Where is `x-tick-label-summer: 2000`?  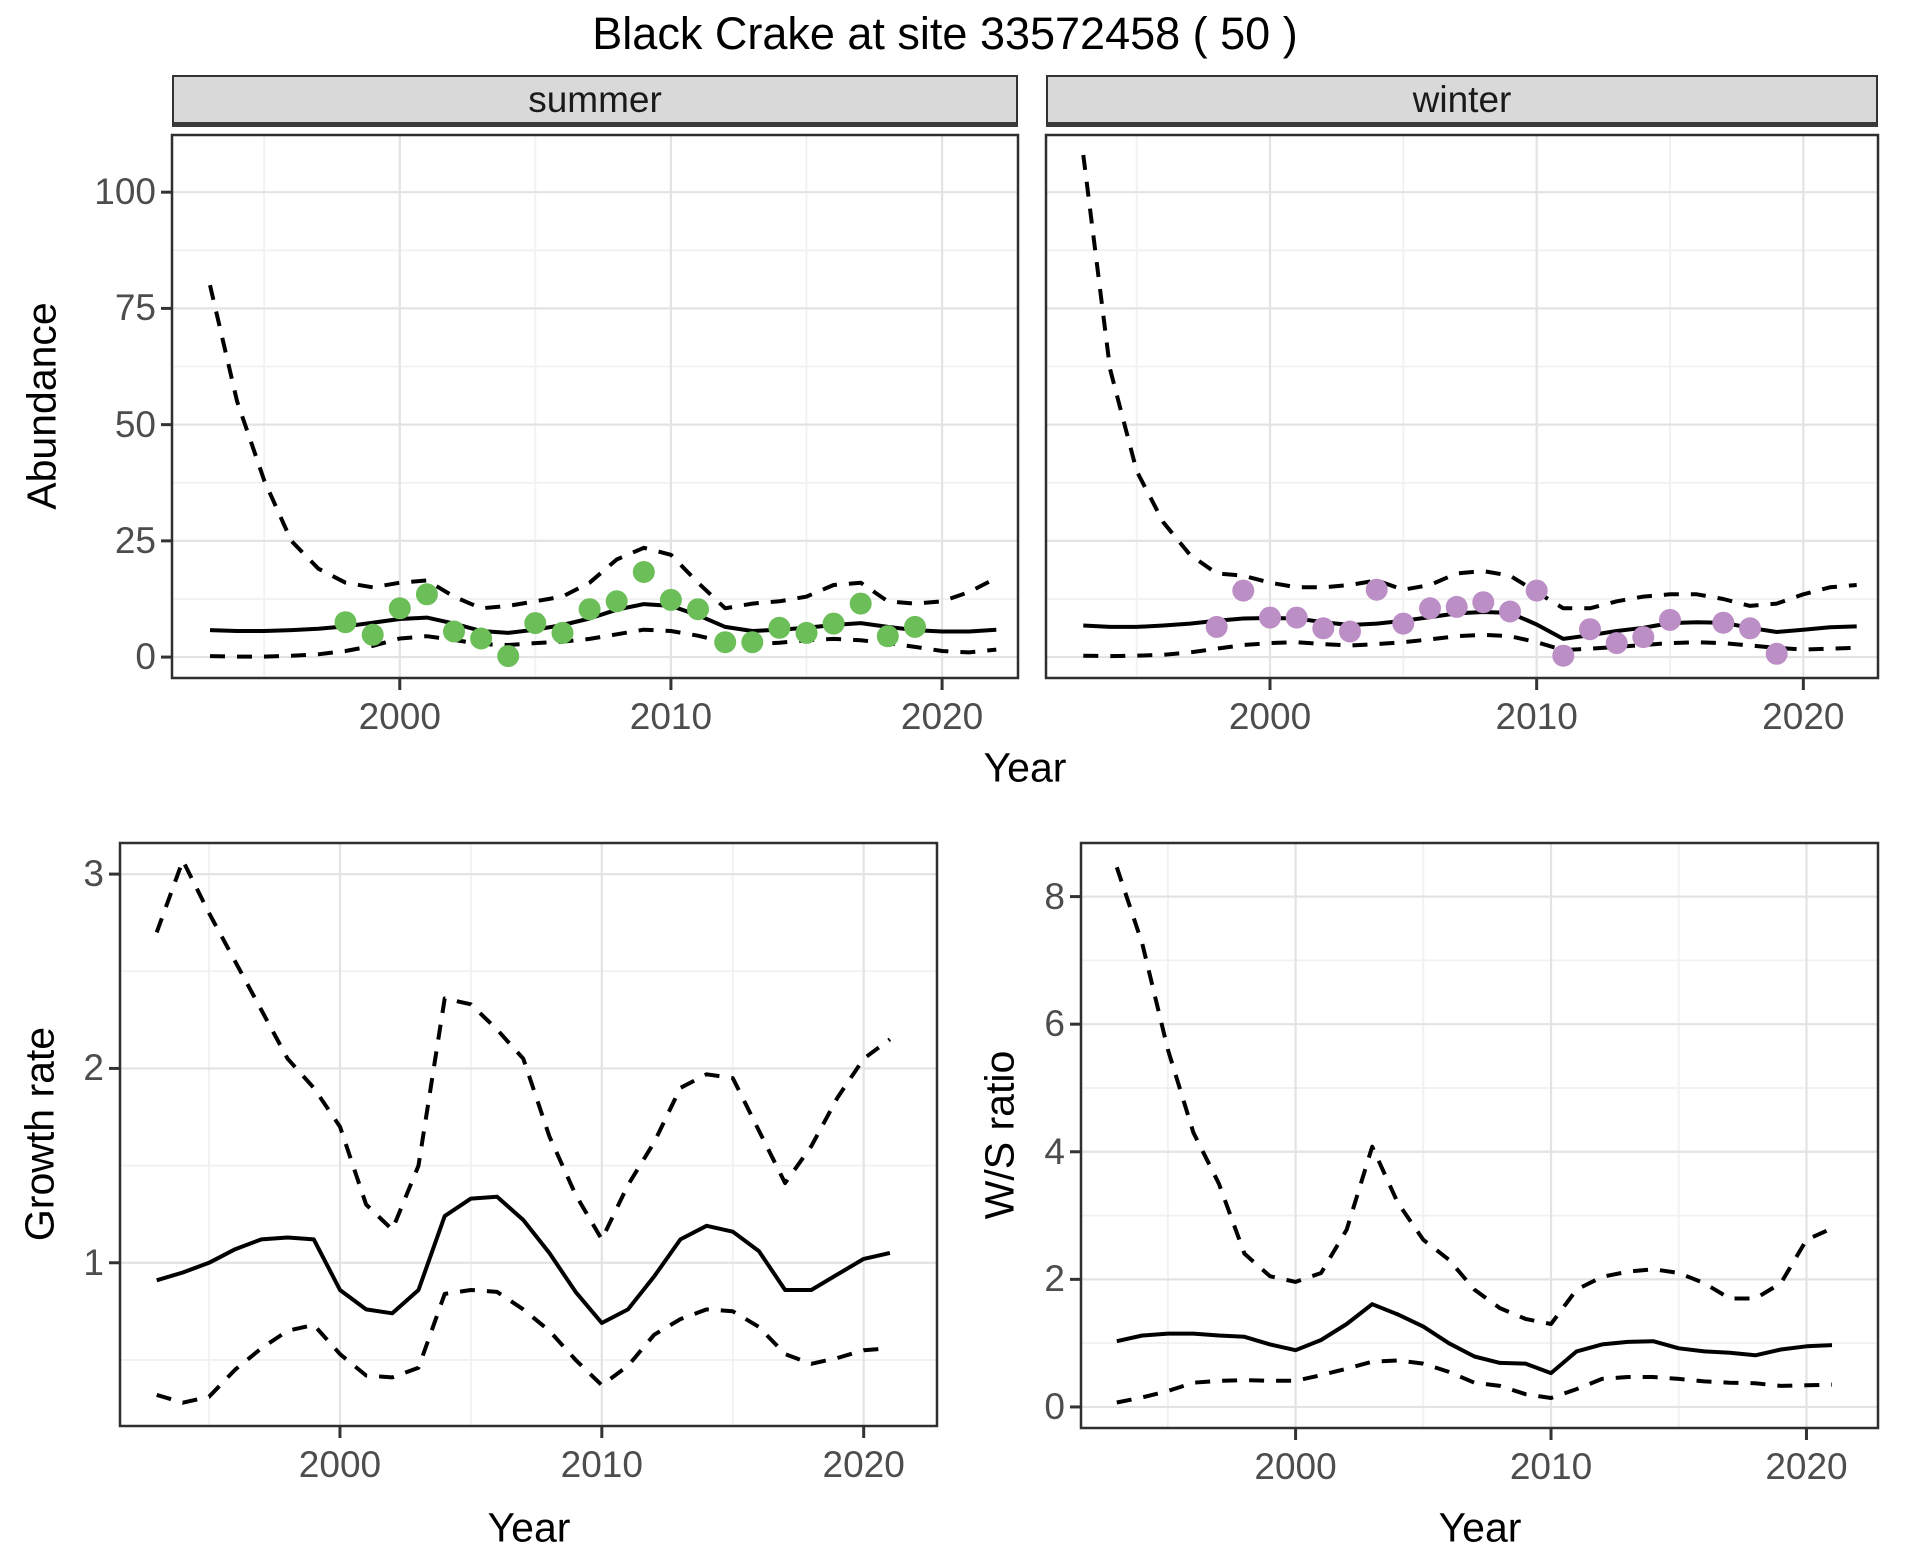 x-tick-label-summer: 2000 is located at coordinates (399, 716).